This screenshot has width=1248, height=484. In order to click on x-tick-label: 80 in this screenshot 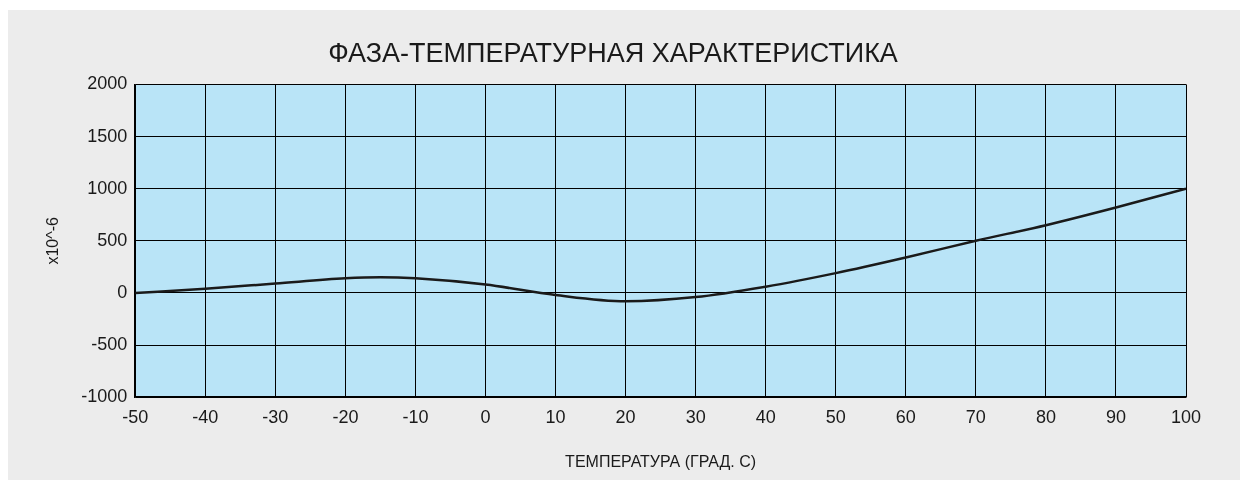, I will do `click(1045, 416)`.